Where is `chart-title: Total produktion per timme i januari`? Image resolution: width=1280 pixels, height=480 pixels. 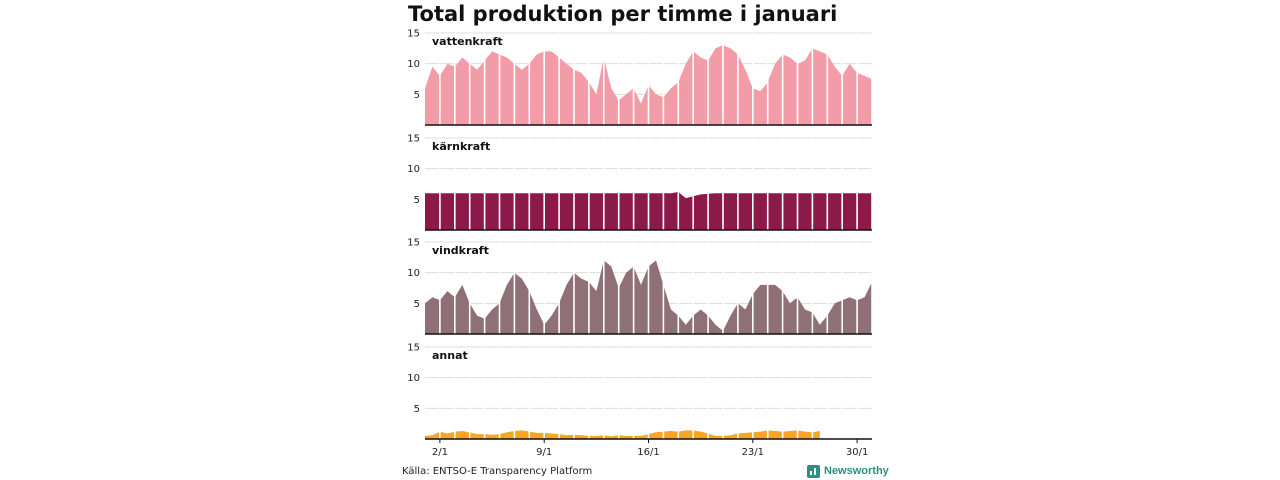 chart-title: Total produktion per timme i januari is located at coordinates (623, 14).